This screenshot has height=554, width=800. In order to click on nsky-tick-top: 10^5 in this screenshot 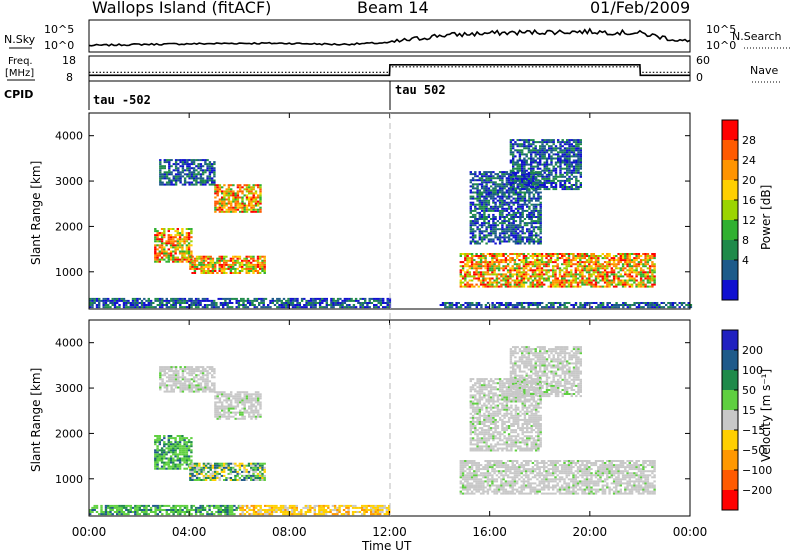, I will do `click(59, 29)`.